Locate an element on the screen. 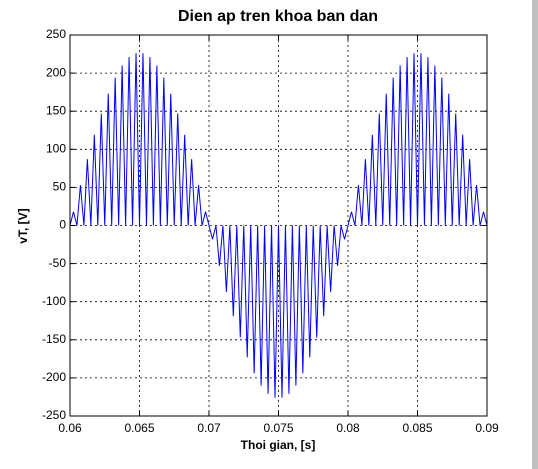 This screenshot has width=538, height=469. y-tick-label: -250 is located at coordinates (54, 415).